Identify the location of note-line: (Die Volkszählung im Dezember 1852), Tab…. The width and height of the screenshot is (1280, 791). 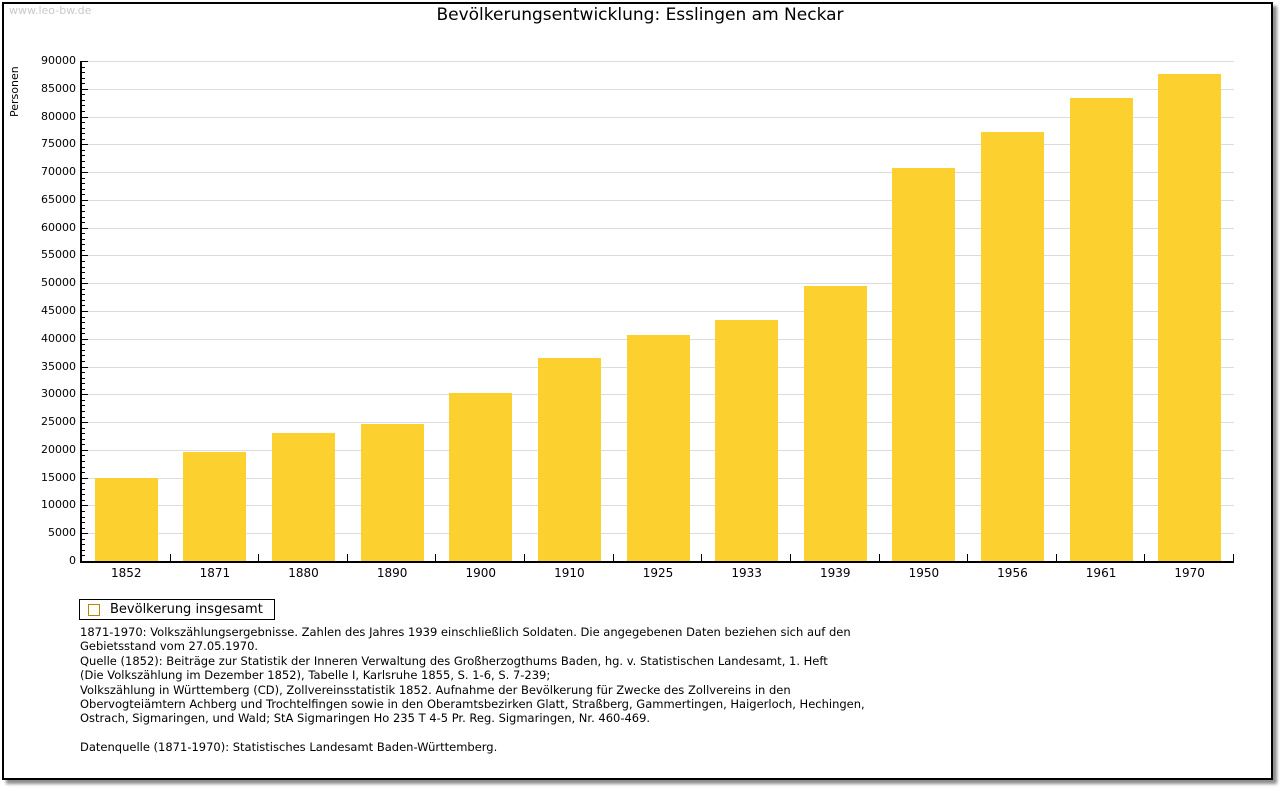
(315, 675).